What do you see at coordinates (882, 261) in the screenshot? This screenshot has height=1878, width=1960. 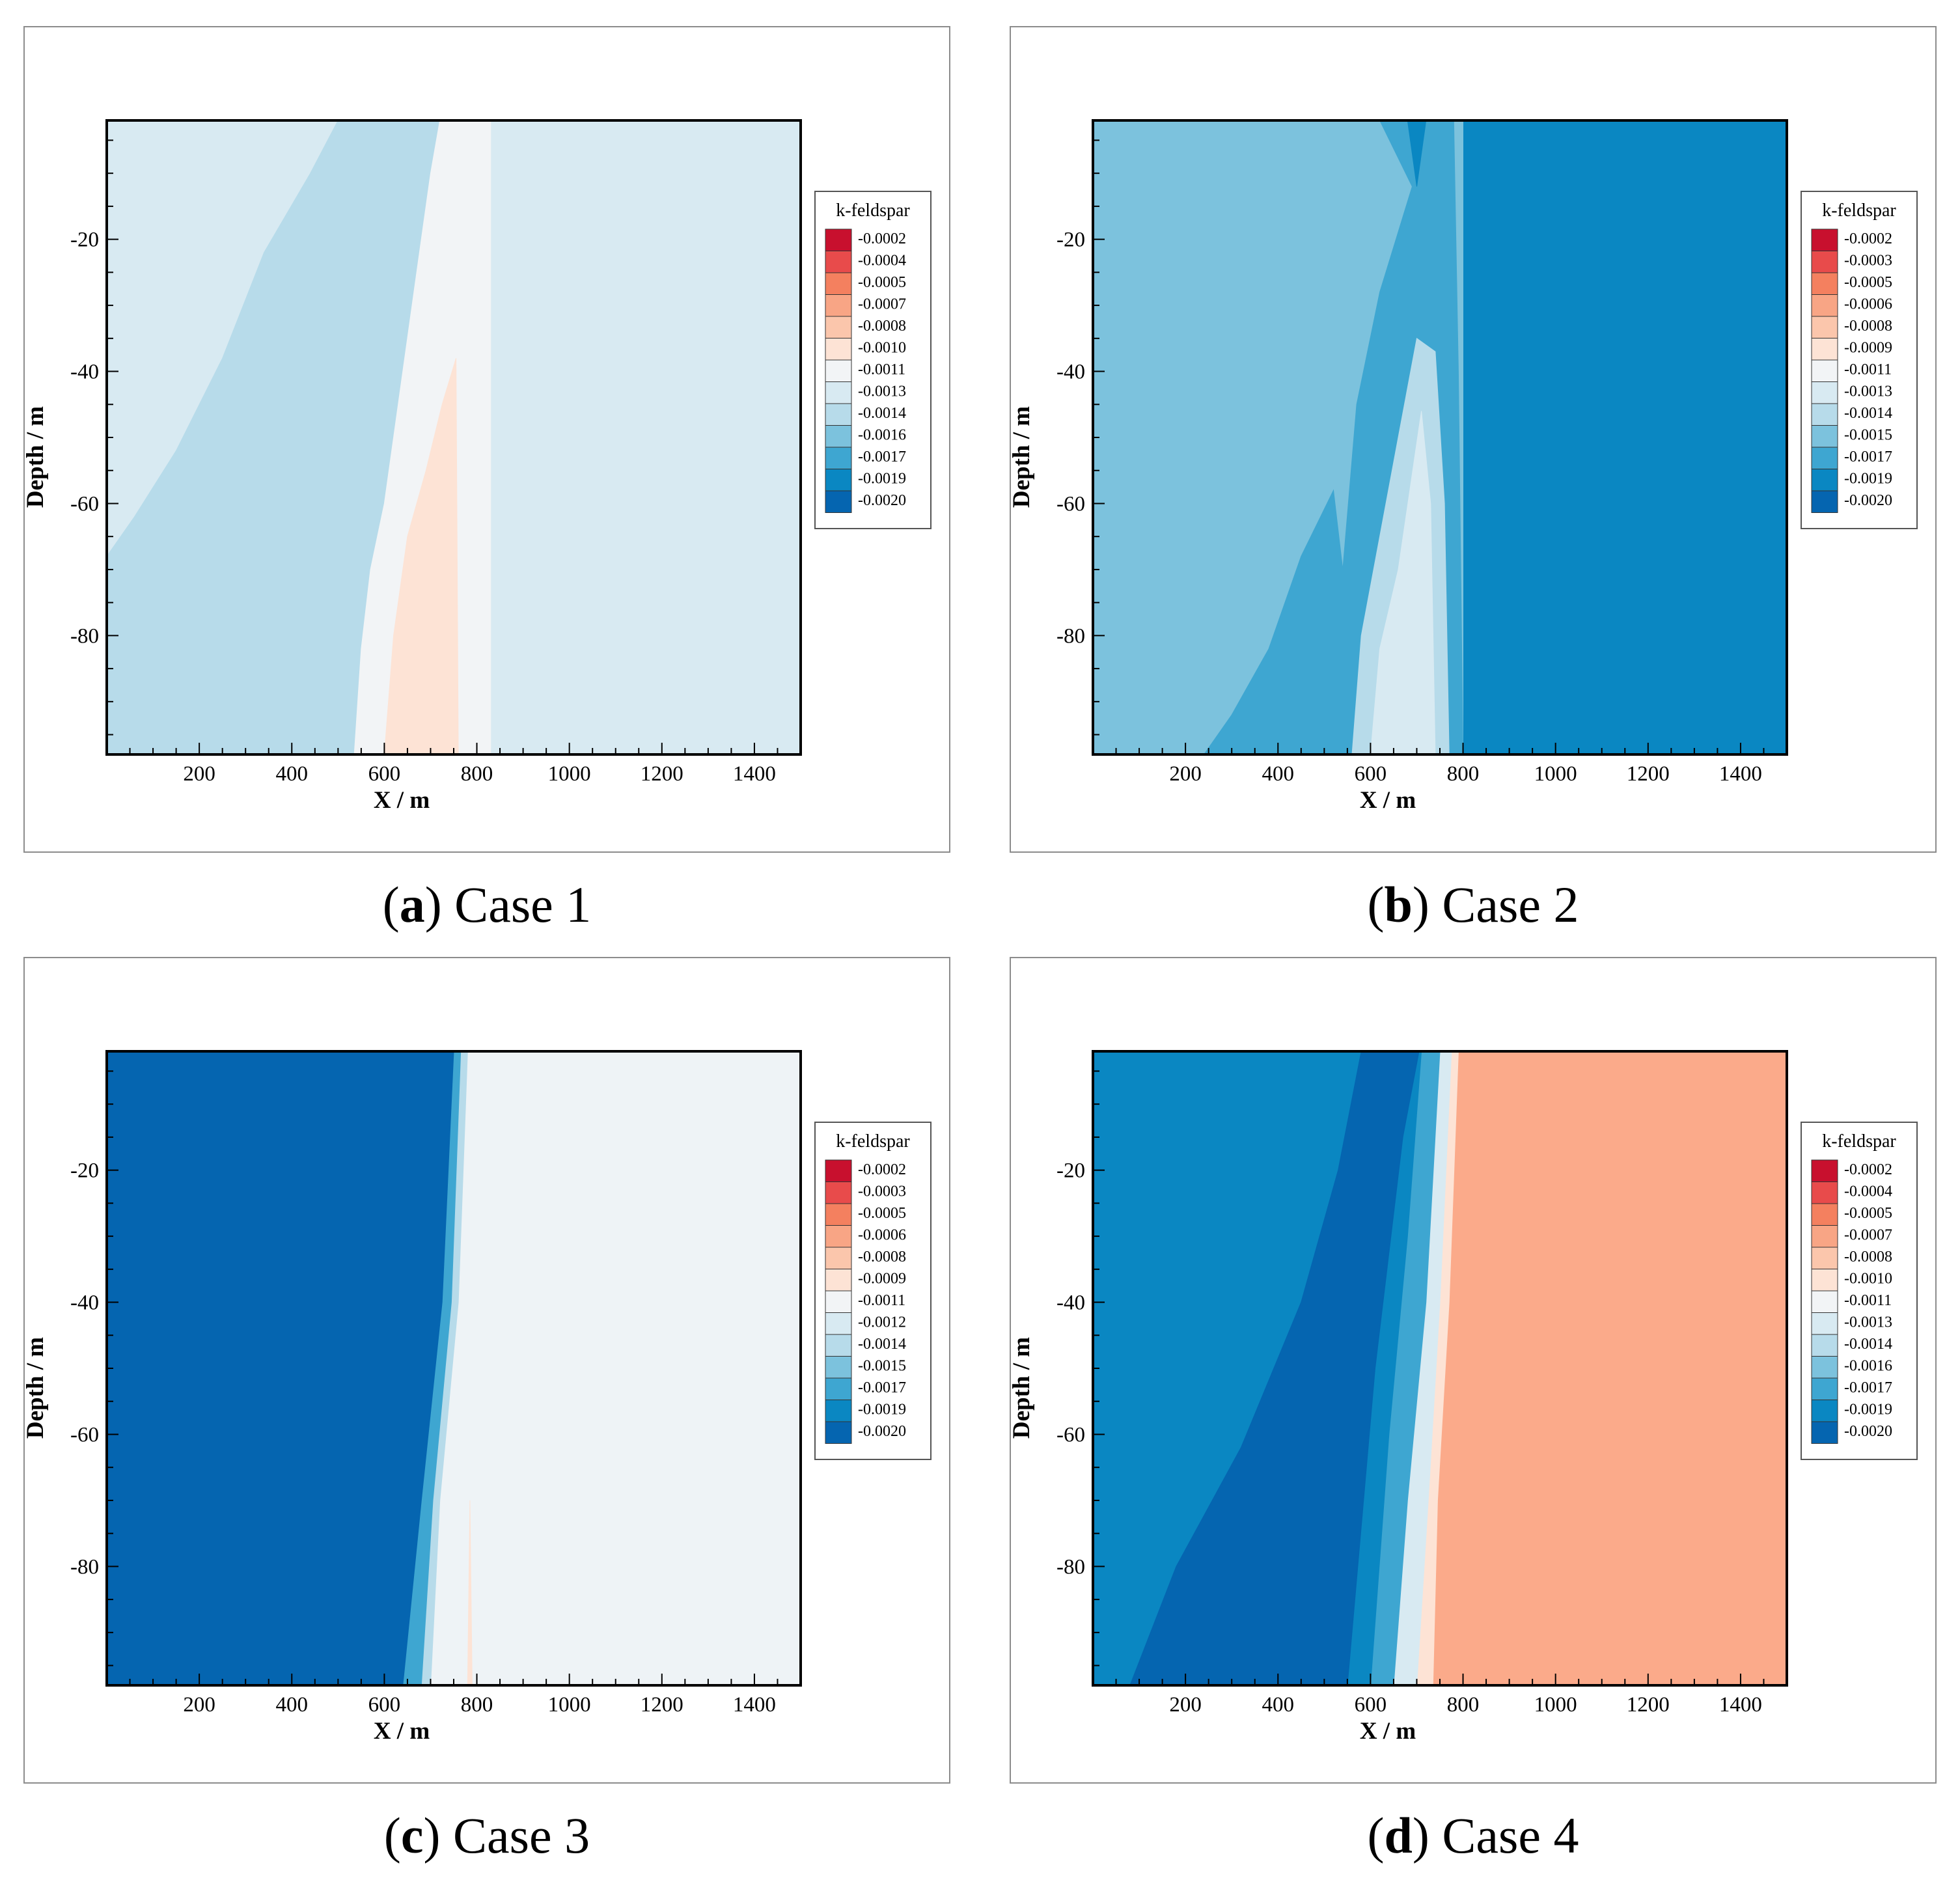 I see `legend-label: -0.0004` at bounding box center [882, 261].